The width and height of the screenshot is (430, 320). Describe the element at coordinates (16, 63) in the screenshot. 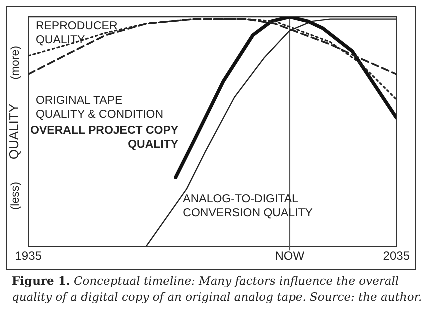

I see `text: (more)` at that location.